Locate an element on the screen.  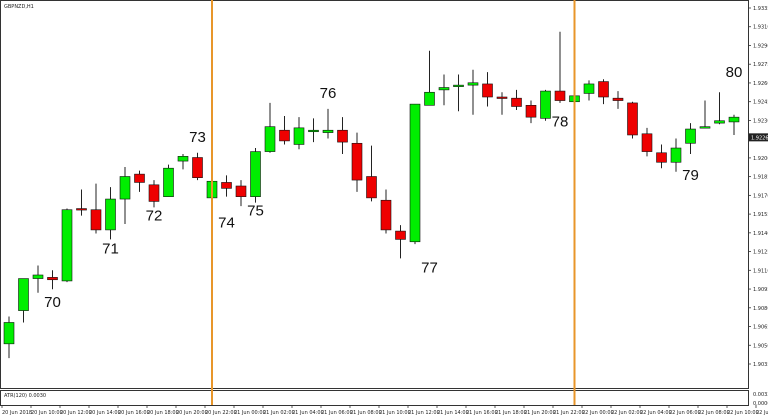
annotation-label: 70 is located at coordinates (52, 302).